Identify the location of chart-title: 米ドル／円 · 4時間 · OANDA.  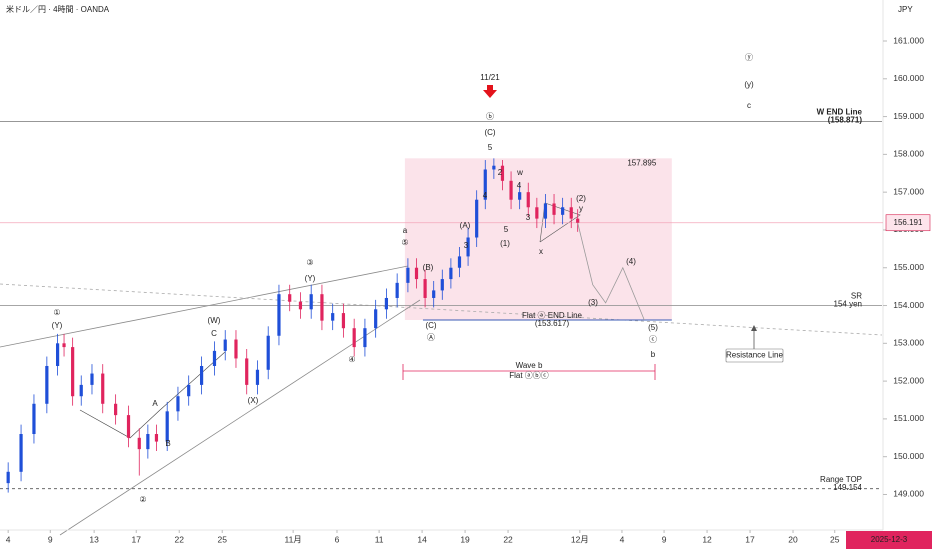
(58, 9).